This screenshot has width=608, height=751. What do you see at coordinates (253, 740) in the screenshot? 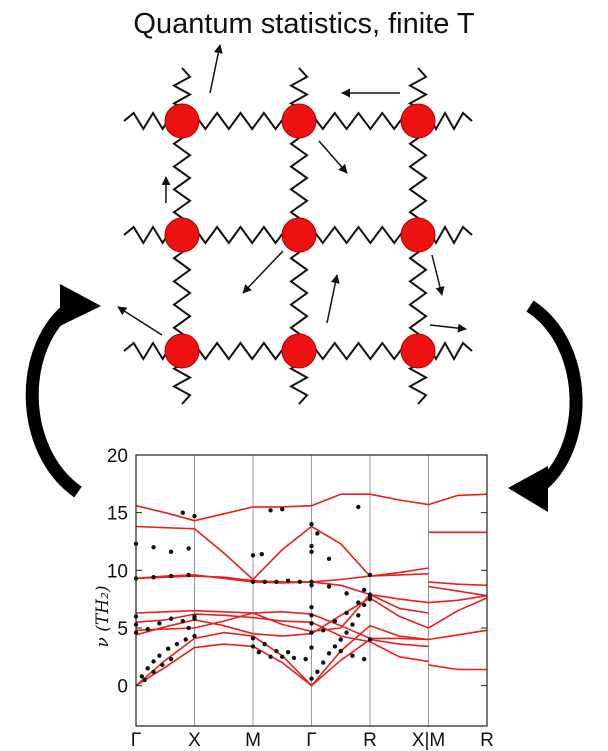
I see `x-tick-label: M` at bounding box center [253, 740].